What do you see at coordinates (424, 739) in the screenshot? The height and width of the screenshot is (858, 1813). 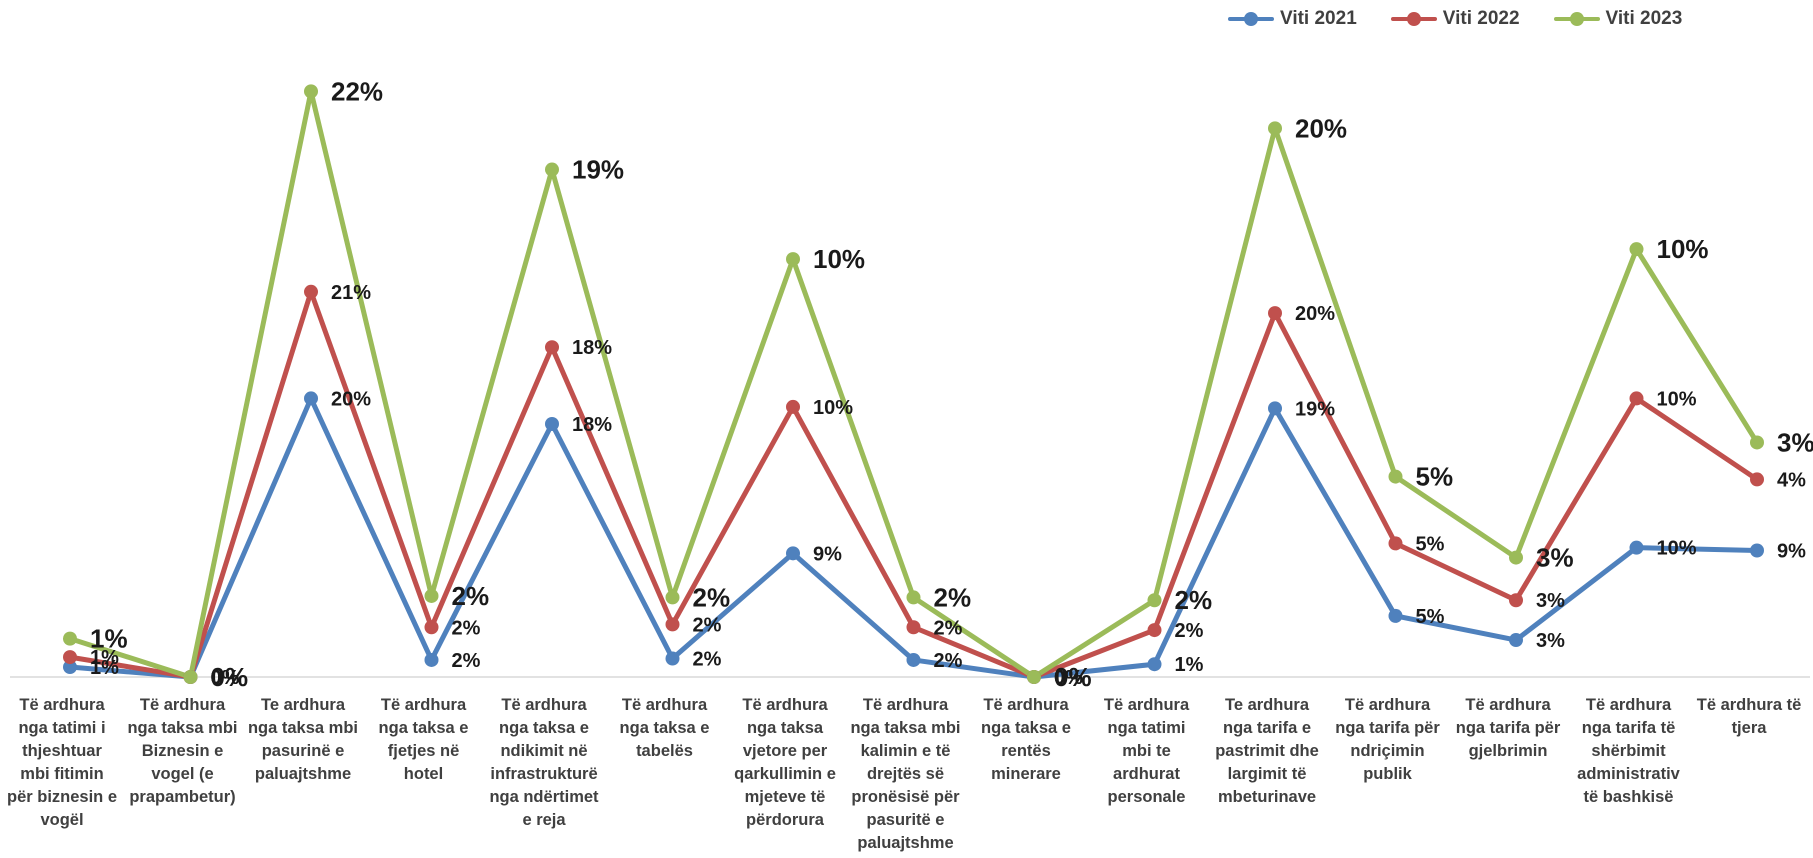 I see `category-label-3: Të ardhura nga taksa e fjetjes në hotel` at bounding box center [424, 739].